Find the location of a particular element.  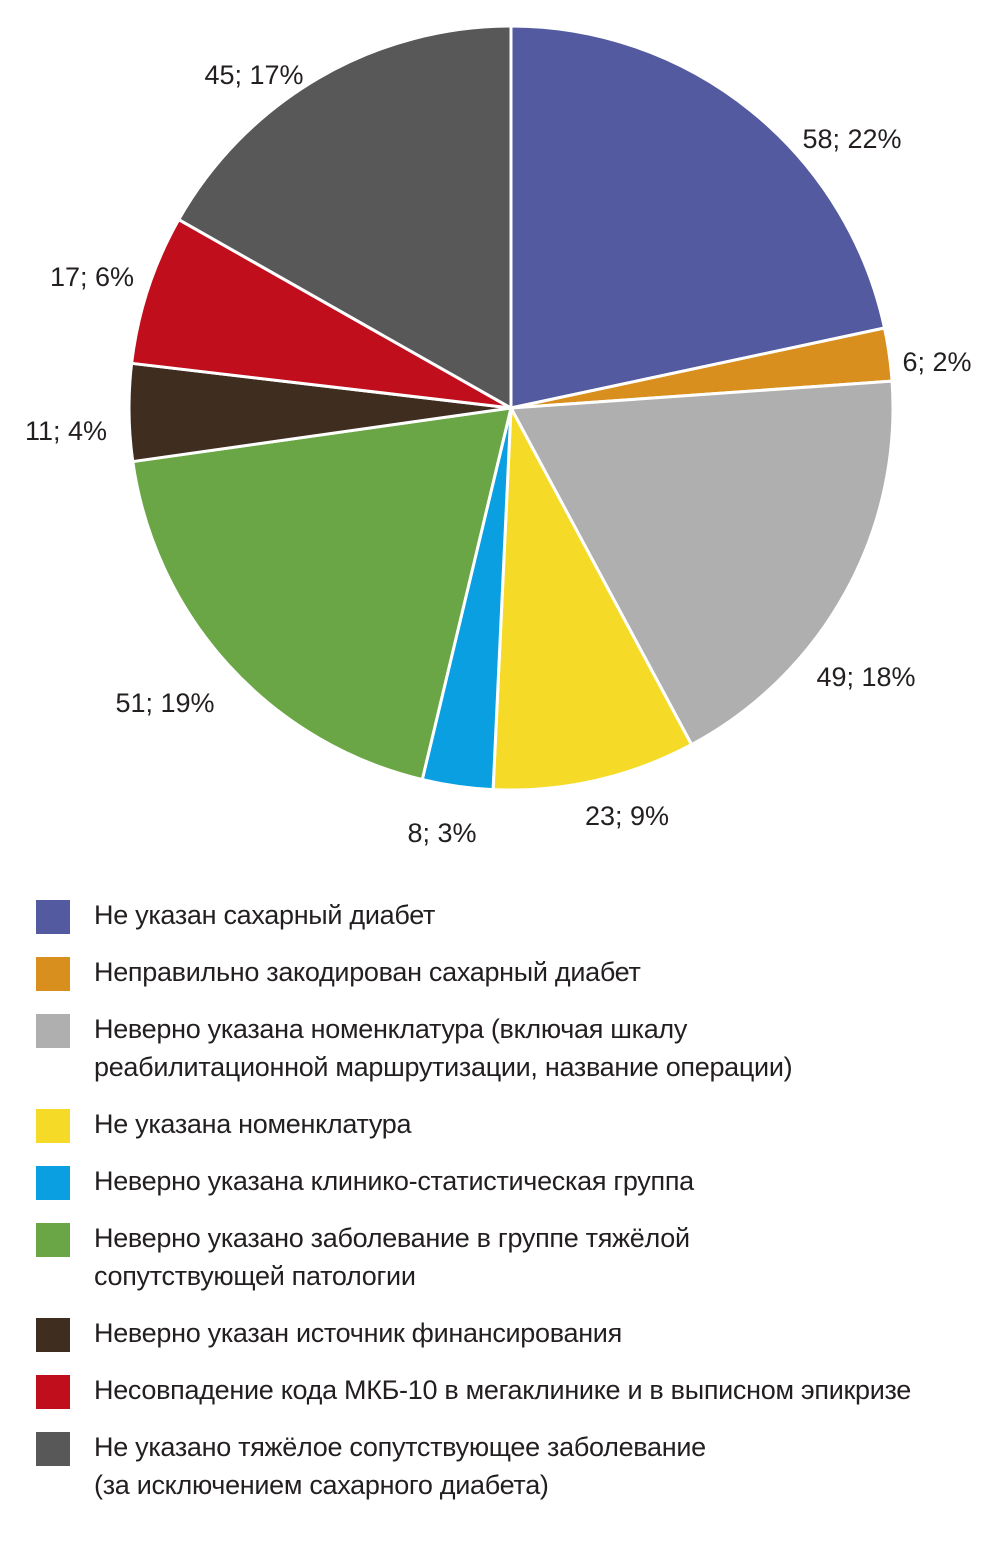

legend-label: Неверно указан источник финансирования is located at coordinates (358, 1333).